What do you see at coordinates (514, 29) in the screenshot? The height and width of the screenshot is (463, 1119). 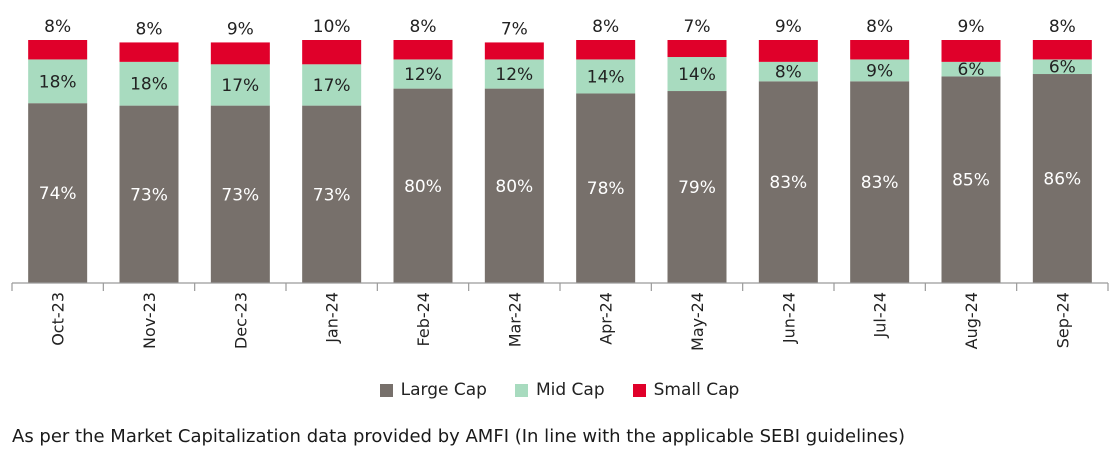 I see `data-label-small-cap-mar-24: 7%` at bounding box center [514, 29].